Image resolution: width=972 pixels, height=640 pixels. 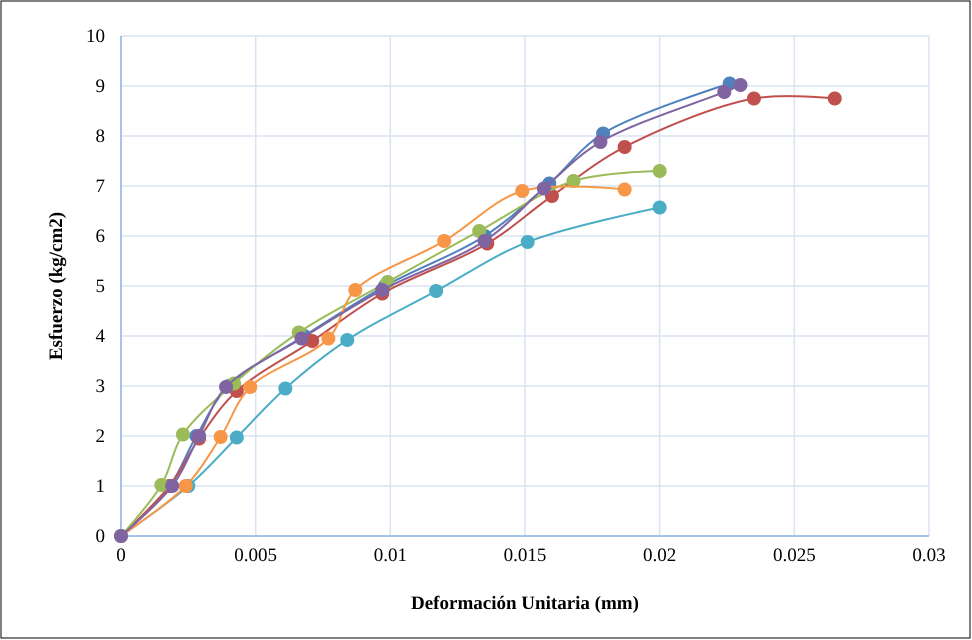 What do you see at coordinates (929, 555) in the screenshot?
I see `x-tick-label: 0.03` at bounding box center [929, 555].